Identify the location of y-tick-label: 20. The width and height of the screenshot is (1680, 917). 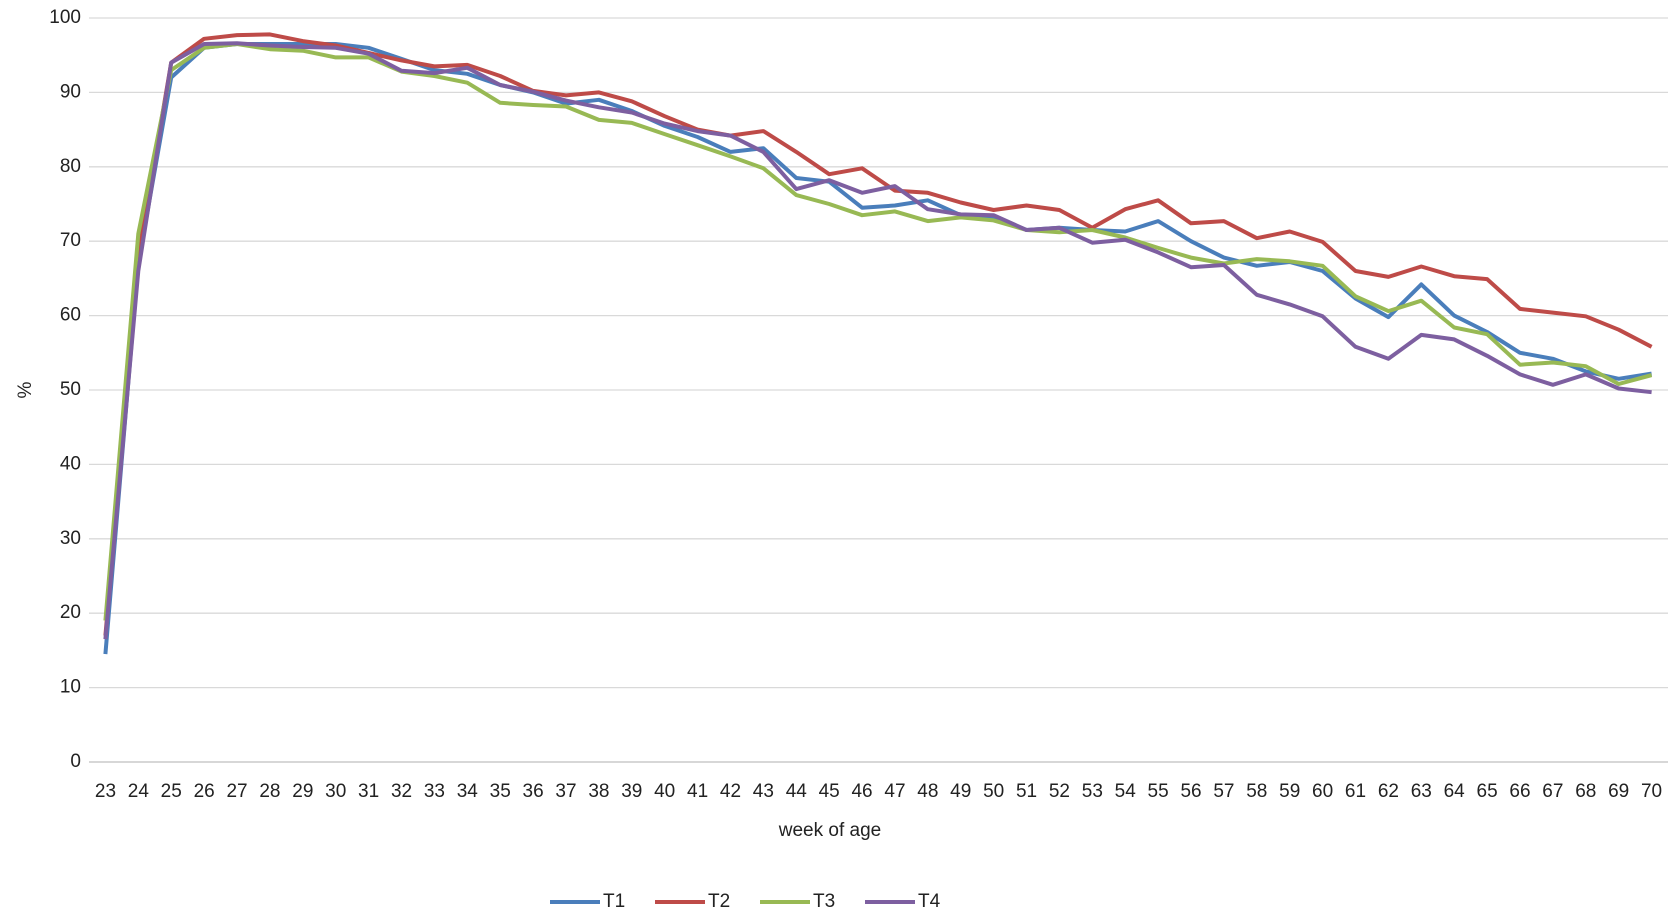
(70, 612).